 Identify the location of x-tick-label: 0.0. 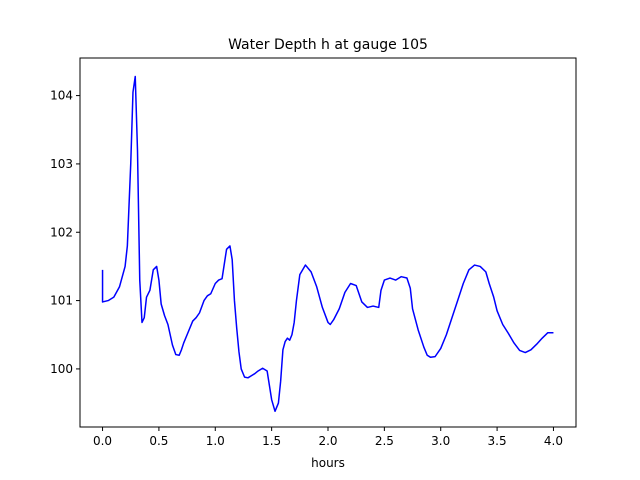
(102, 441).